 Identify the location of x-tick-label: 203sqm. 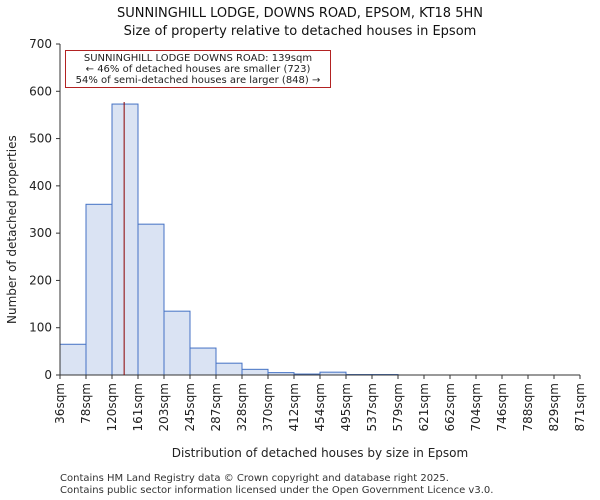
(164, 407).